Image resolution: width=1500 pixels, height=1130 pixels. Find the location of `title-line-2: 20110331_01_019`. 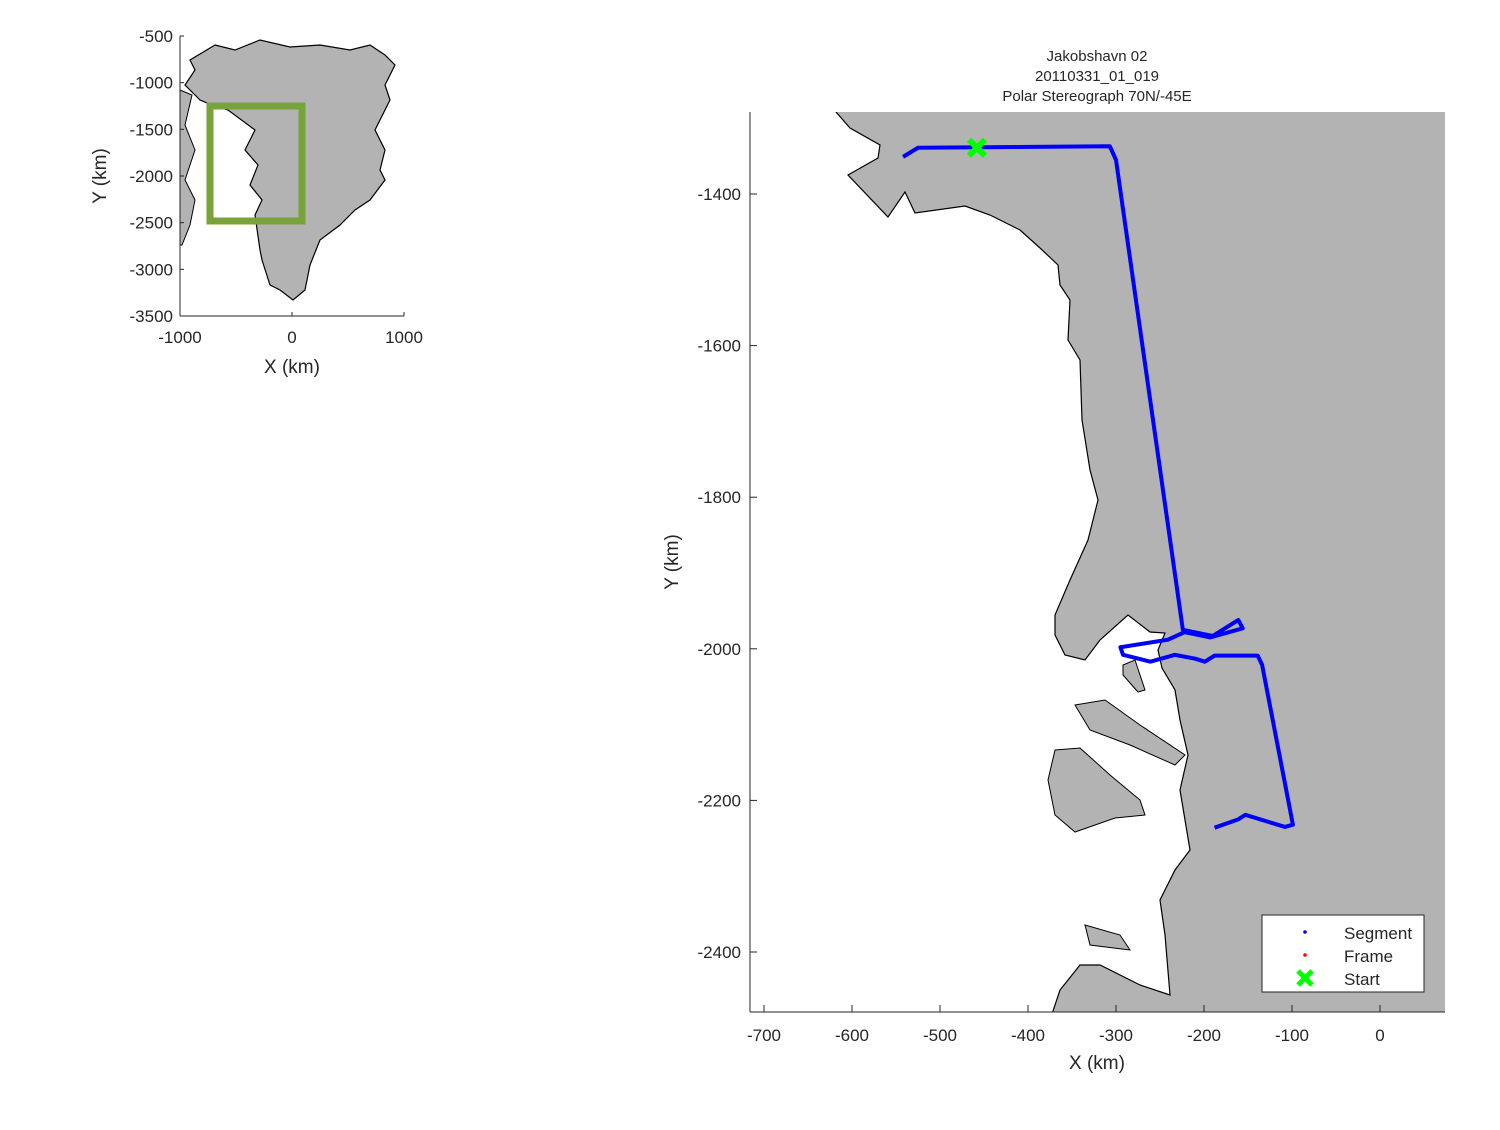

title-line-2: 20110331_01_019 is located at coordinates (1097, 76).